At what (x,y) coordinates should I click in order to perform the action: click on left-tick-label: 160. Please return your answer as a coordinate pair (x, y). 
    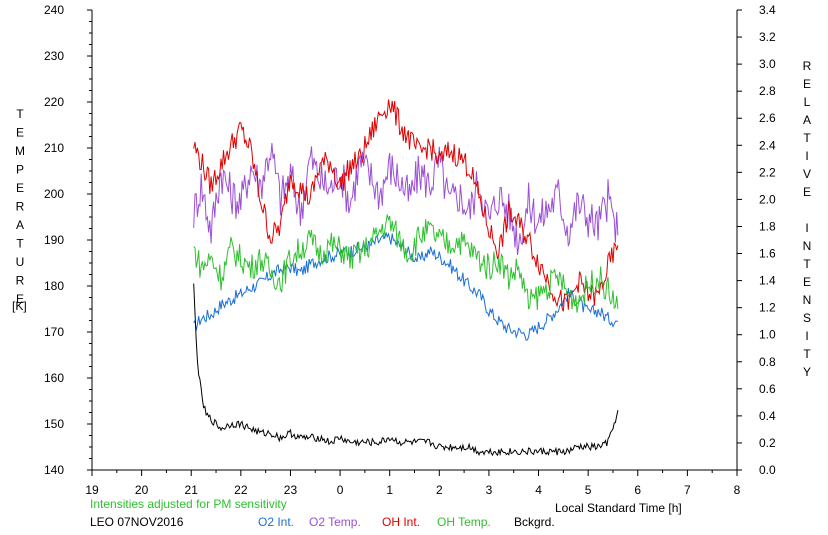
    Looking at the image, I should click on (54, 378).